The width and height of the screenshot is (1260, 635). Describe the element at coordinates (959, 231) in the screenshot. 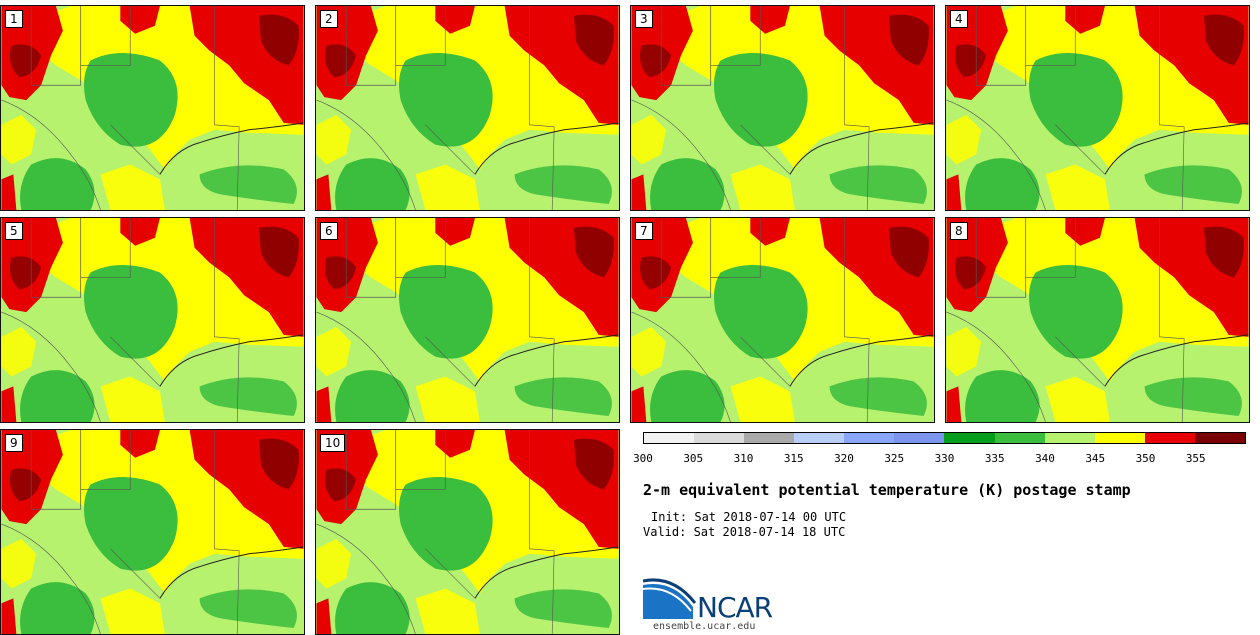

I see `member-number: 8` at that location.